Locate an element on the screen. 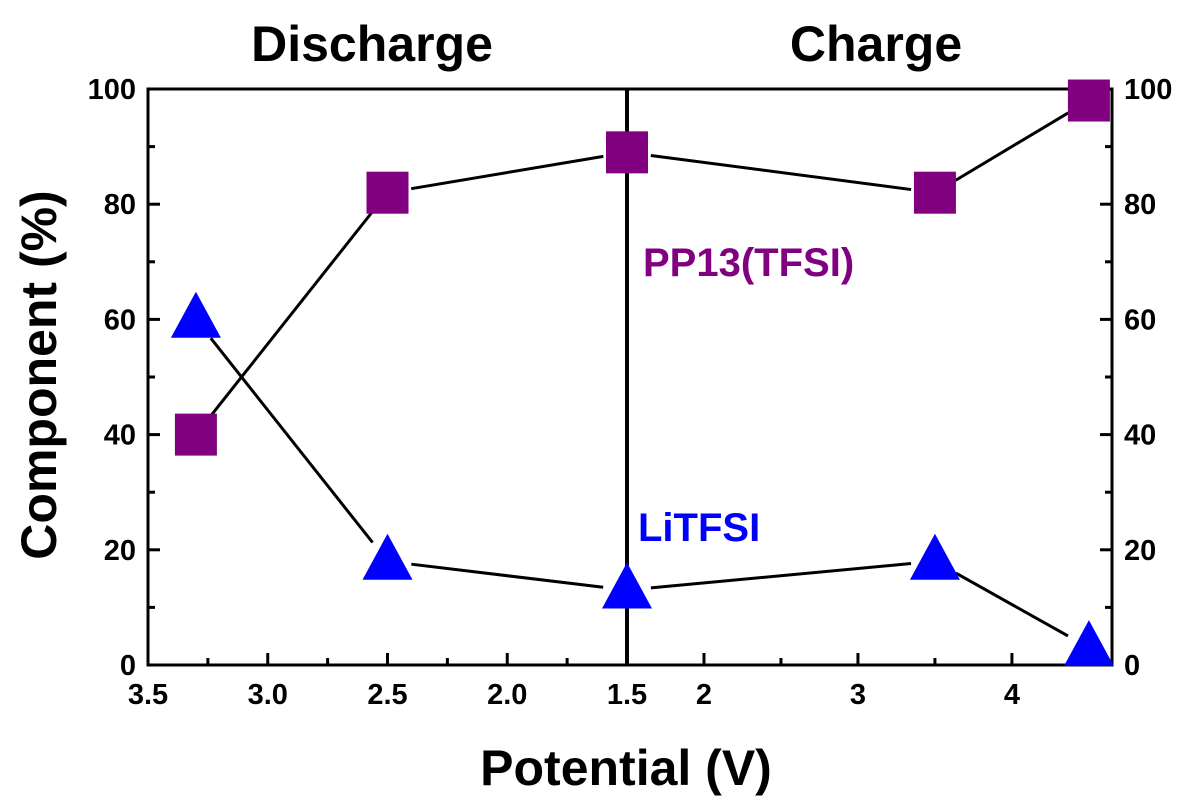  x-tick-label: 3.0 is located at coordinates (268, 695).